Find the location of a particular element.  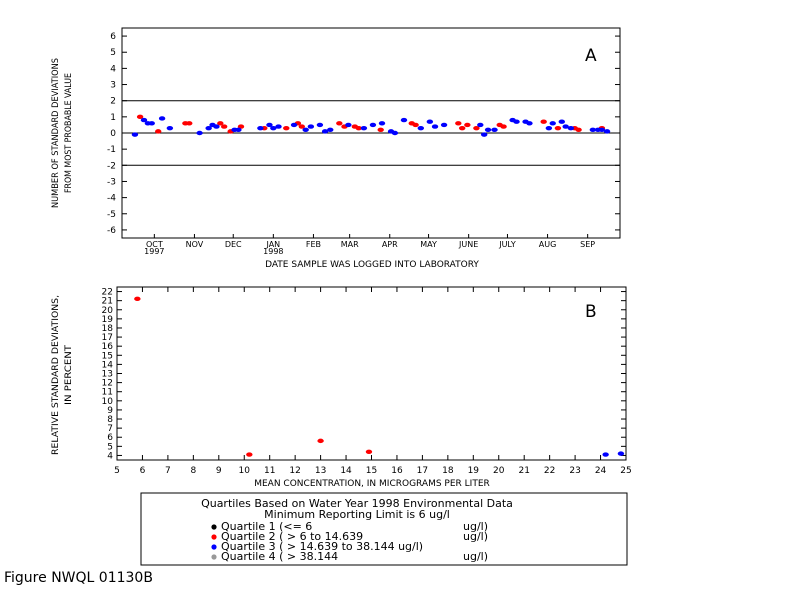

panel-b-xtick-label: 15 is located at coordinates (371, 471).